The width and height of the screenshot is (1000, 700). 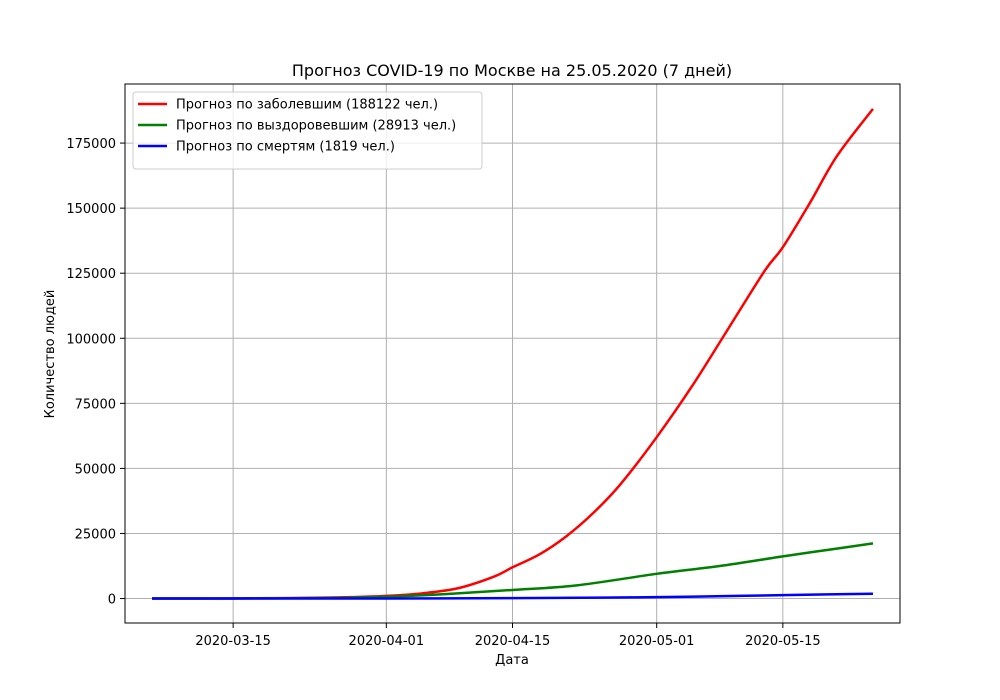 What do you see at coordinates (285, 147) in the screenshot?
I see `legend-label-3: Прогноз по смертям (1819 чел.)` at bounding box center [285, 147].